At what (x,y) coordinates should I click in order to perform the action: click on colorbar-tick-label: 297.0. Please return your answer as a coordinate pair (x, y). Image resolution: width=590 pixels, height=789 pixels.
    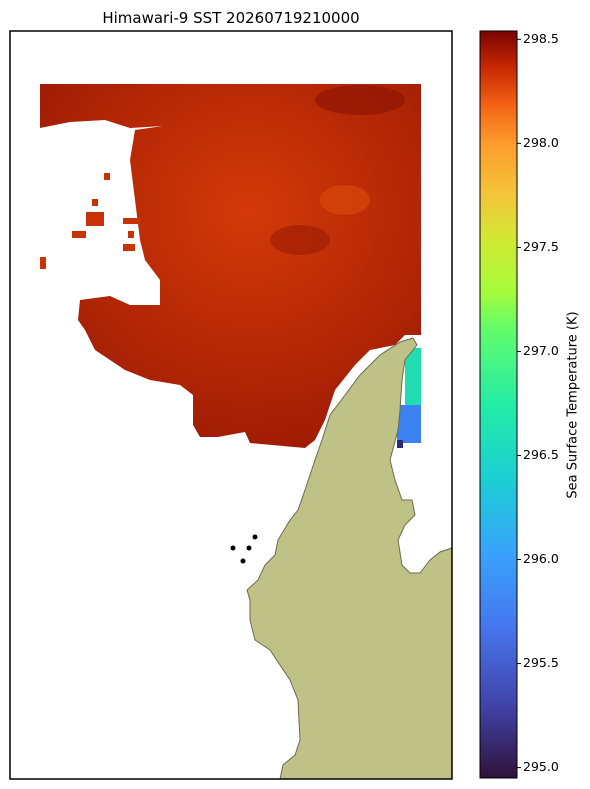
    Looking at the image, I should click on (541, 350).